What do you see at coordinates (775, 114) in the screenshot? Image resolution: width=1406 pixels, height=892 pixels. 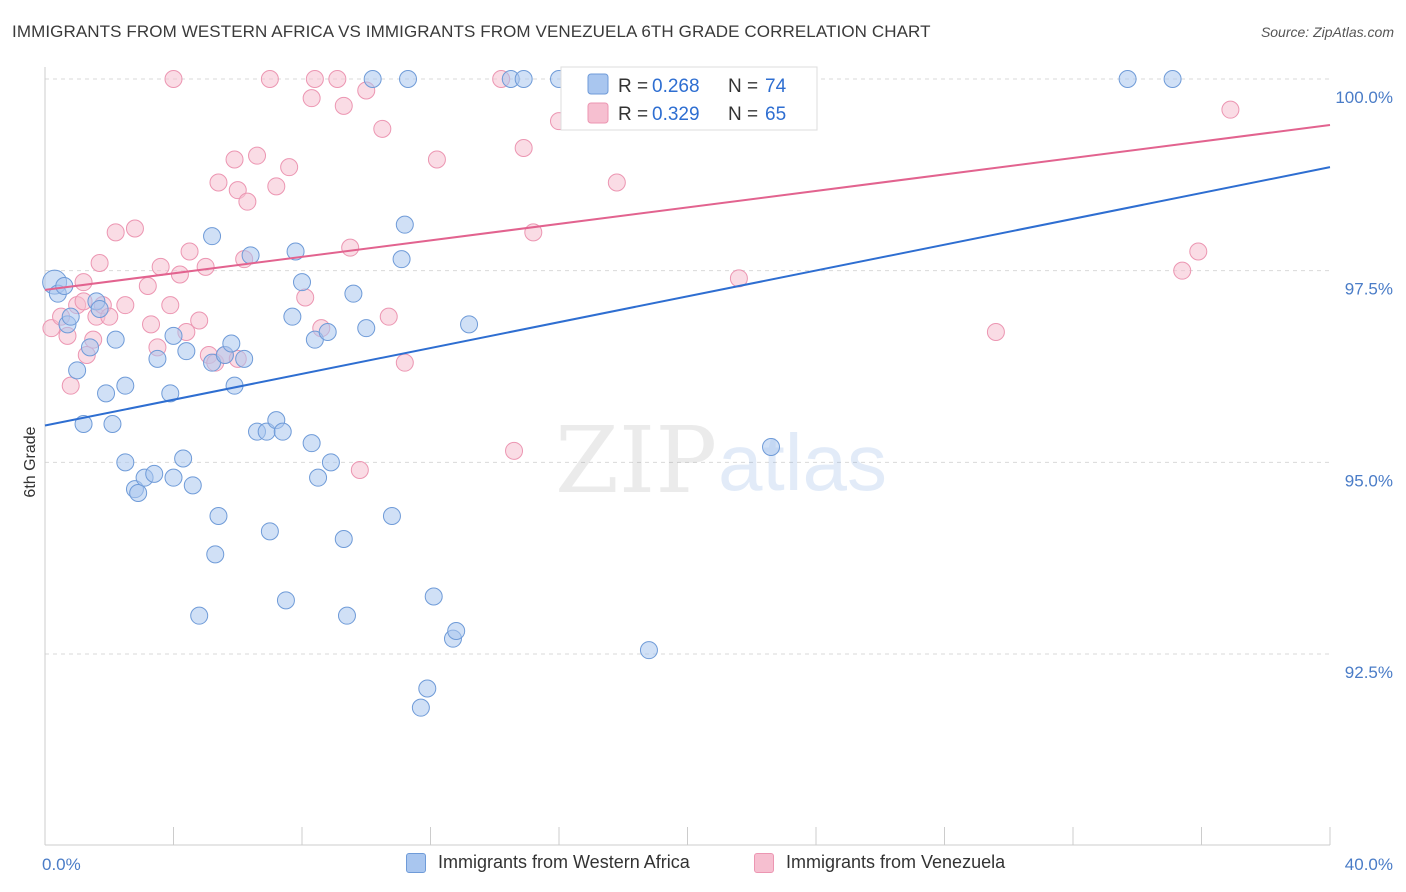 I see `legend-n-value-2: 65` at bounding box center [775, 114].